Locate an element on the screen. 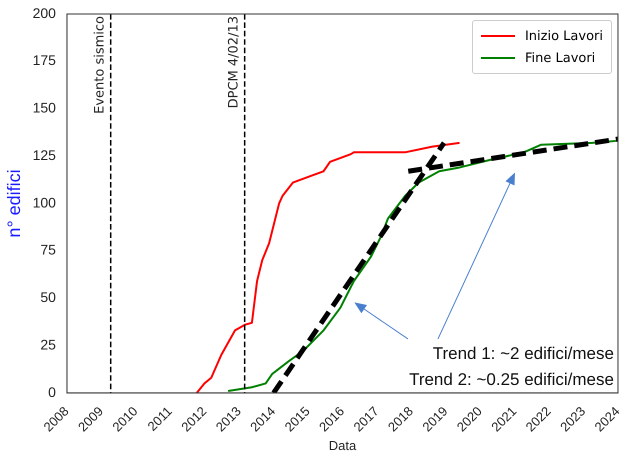  y-tick-label: 100 is located at coordinates (44, 202).